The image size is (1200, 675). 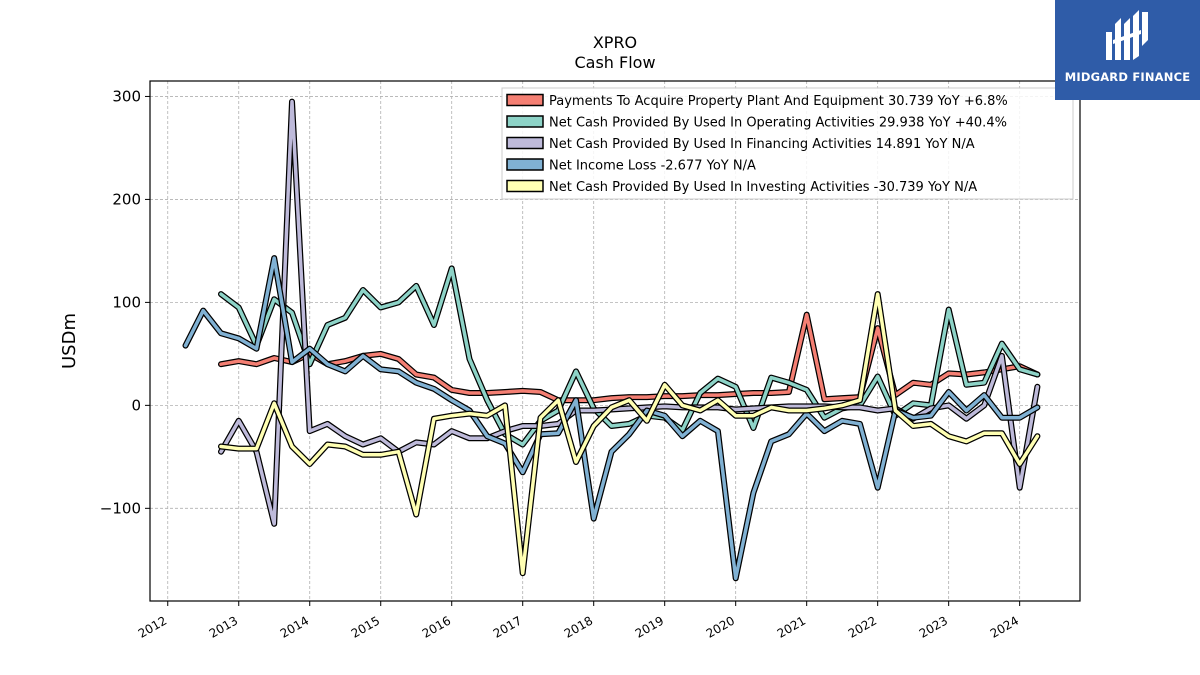 What do you see at coordinates (720, 626) in the screenshot?
I see `x-tick-label: 2020` at bounding box center [720, 626].